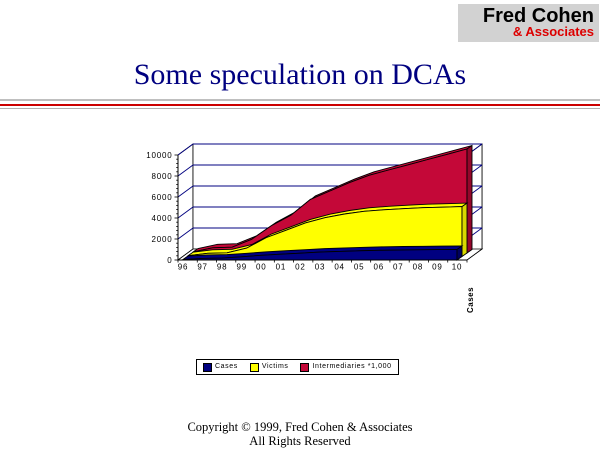  I want to click on x-tick-label: 97, so click(202, 267).